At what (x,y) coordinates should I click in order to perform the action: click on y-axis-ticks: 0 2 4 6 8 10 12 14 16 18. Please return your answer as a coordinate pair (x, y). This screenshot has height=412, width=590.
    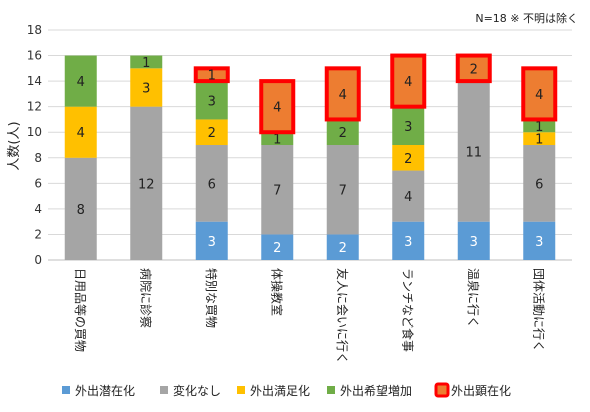
    Looking at the image, I should click on (34, 145).